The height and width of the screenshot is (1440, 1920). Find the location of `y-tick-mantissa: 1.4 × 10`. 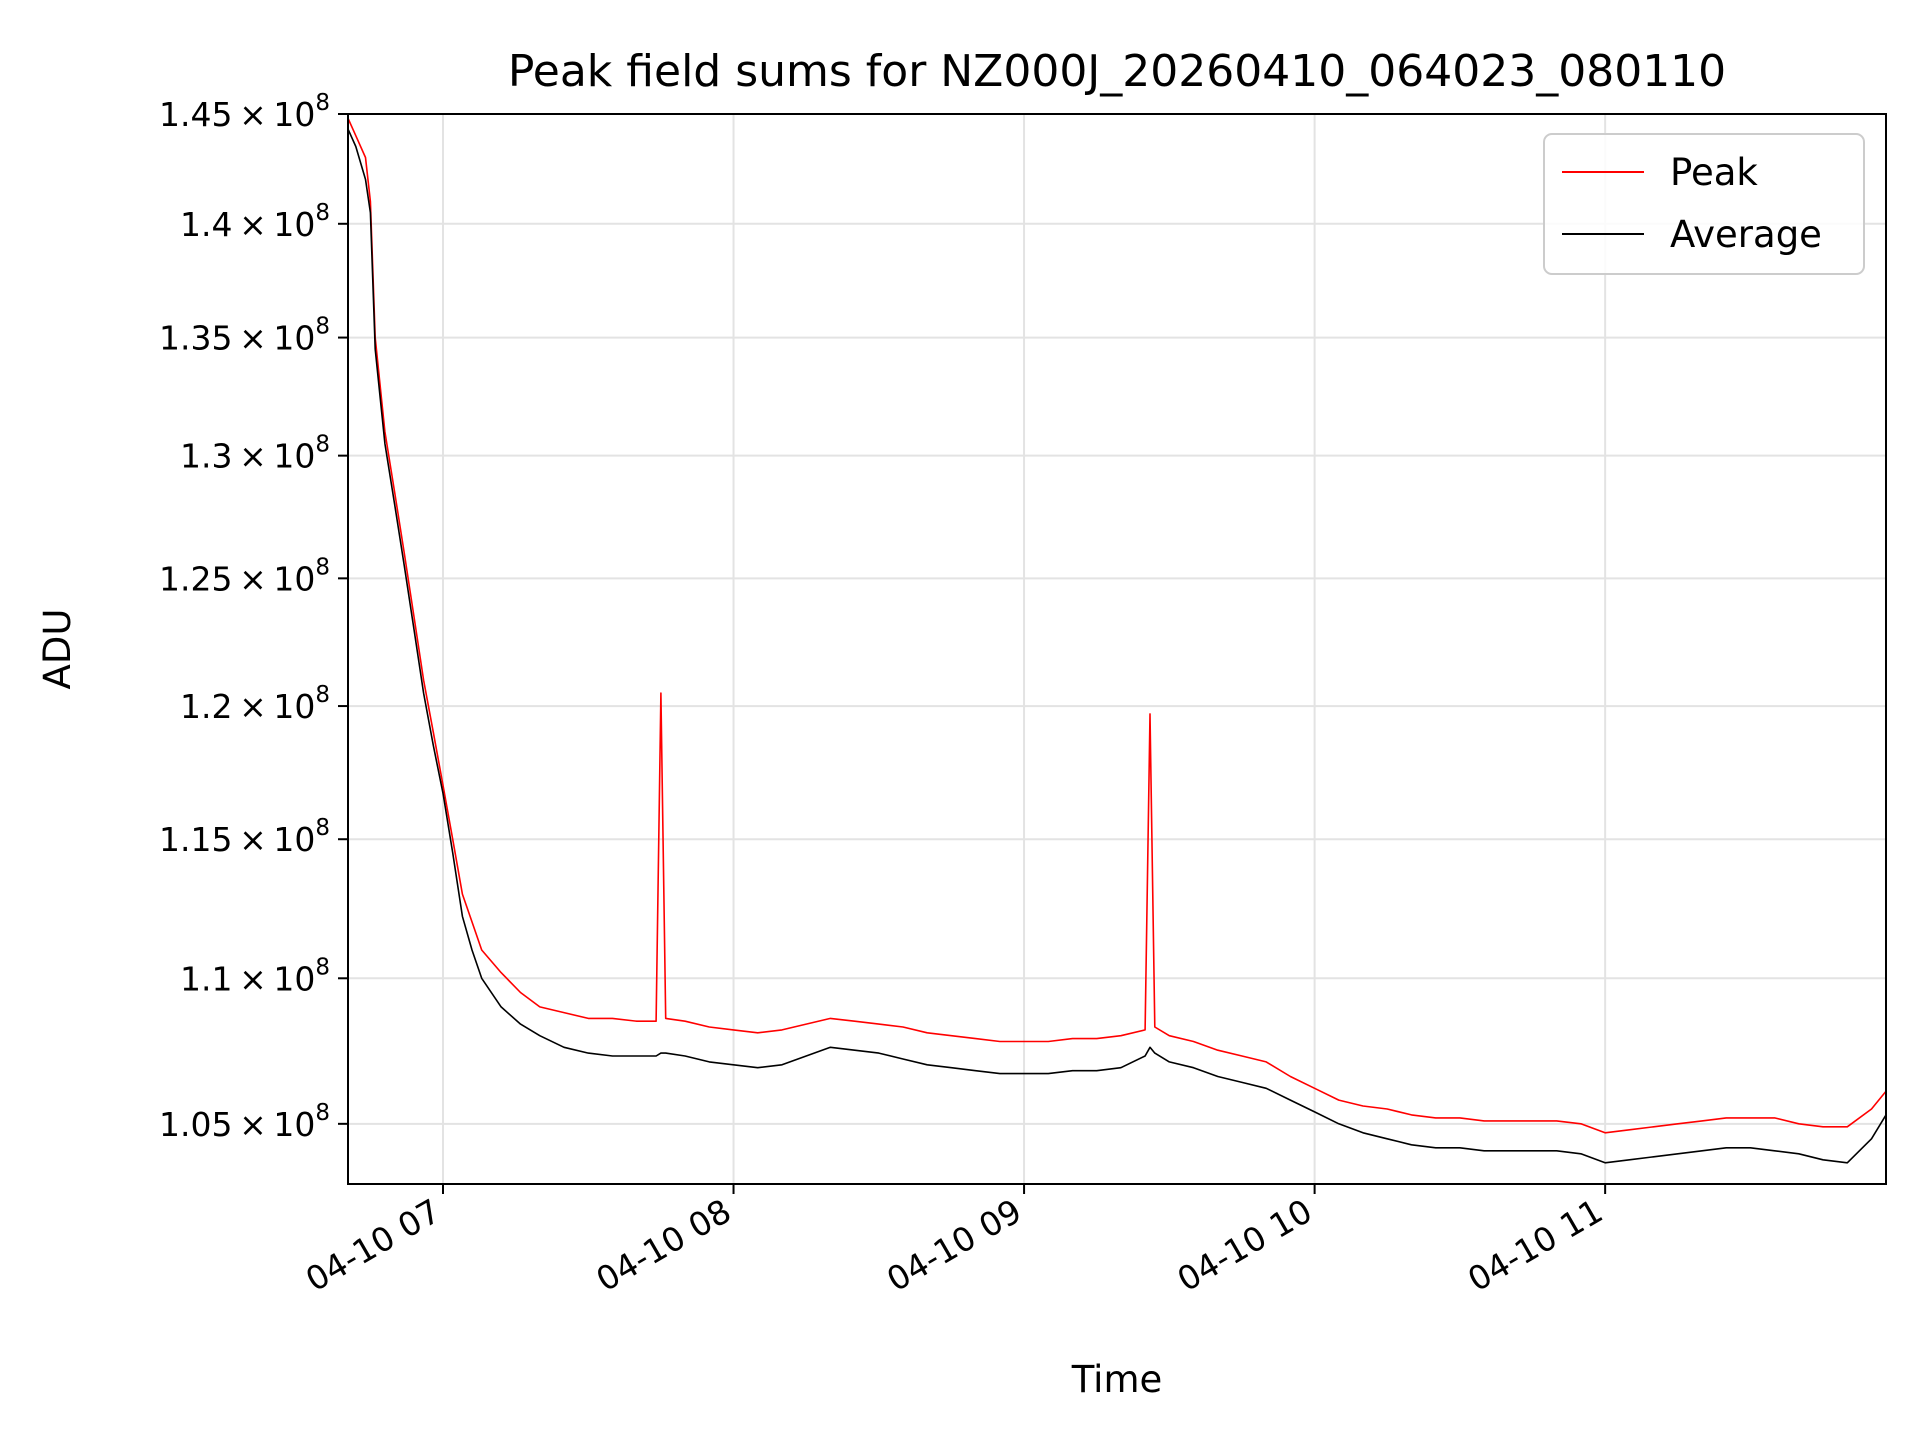

y-tick-mantissa: 1.4 × 10 is located at coordinates (247, 224).